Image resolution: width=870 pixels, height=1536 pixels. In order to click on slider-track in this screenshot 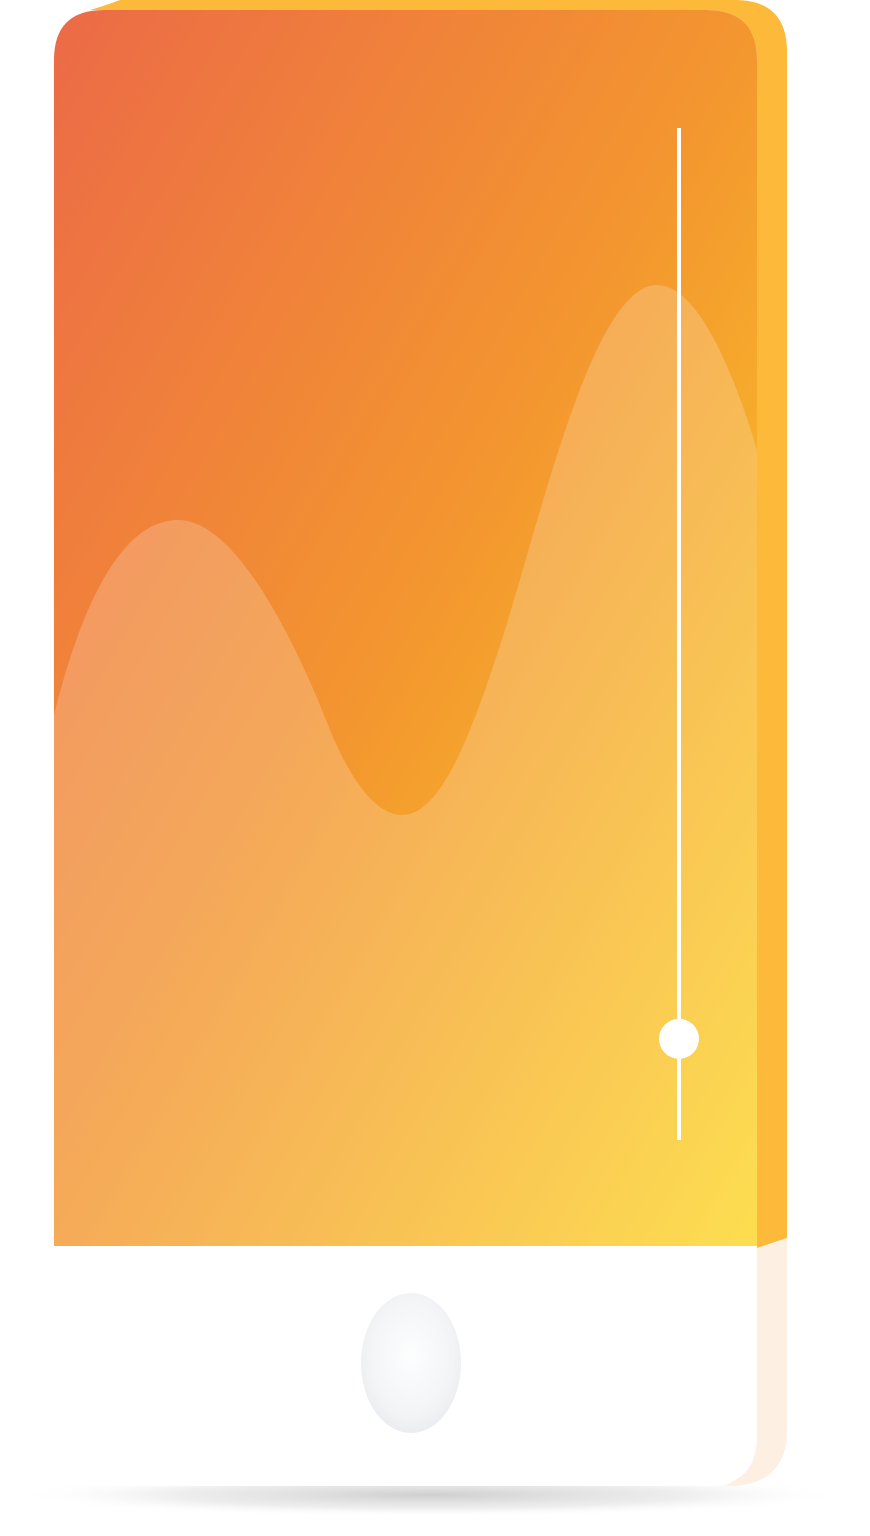, I will do `click(679, 634)`.